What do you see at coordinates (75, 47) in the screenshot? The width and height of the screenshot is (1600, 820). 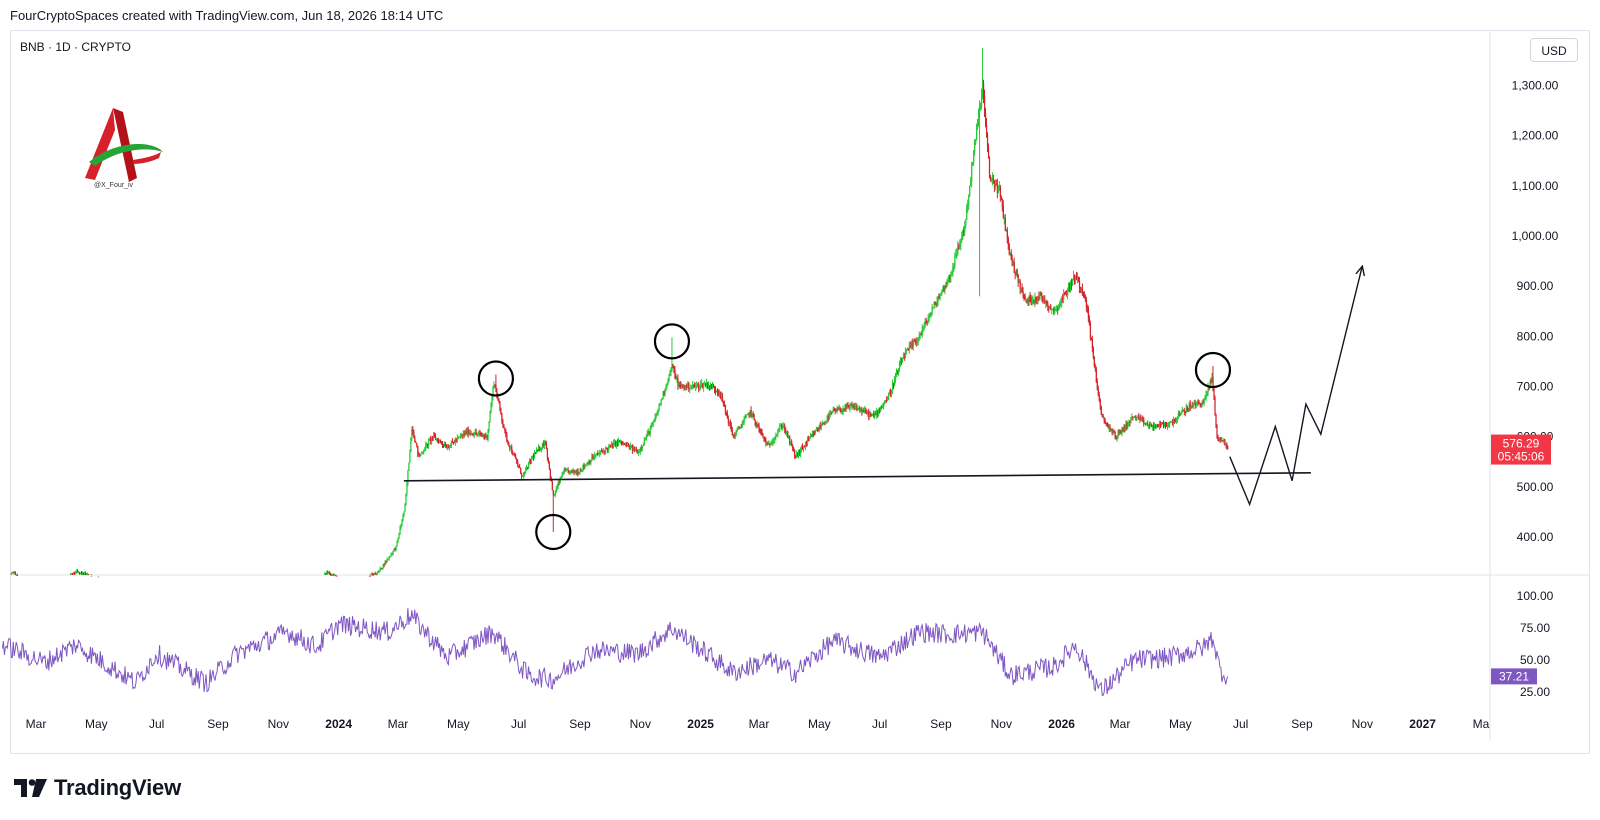 I see `symbol-legend: BNB · 1D · CRYPTO` at bounding box center [75, 47].